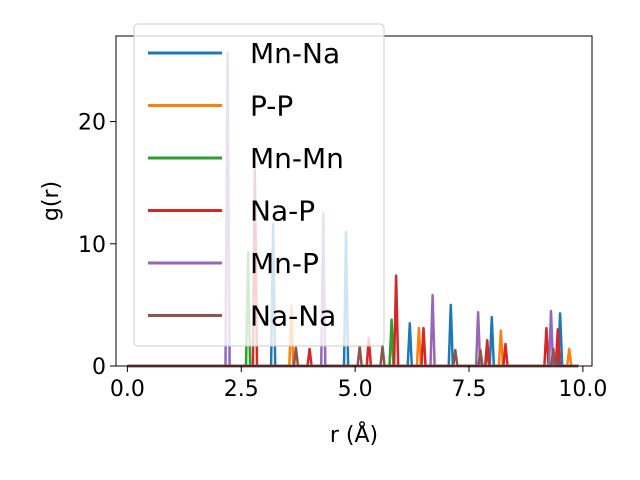 This screenshot has height=480, width=640. Describe the element at coordinates (282, 211) in the screenshot. I see `legend-label-na-p: Na-P` at that location.